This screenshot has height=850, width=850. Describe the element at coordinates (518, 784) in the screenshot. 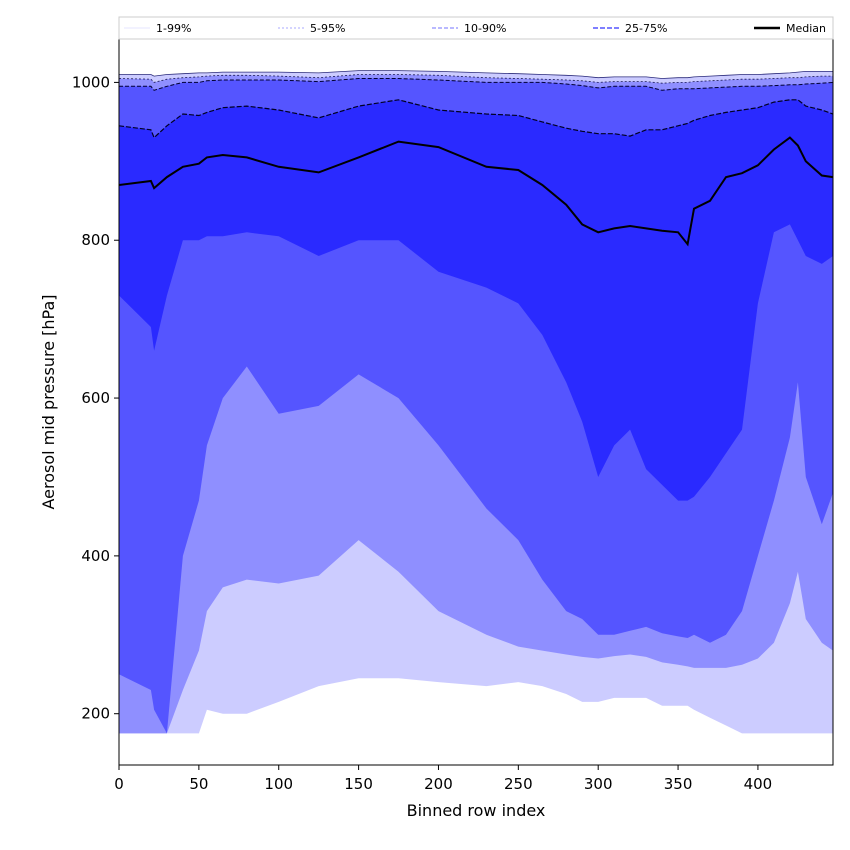

I see `x-tick-label: 250` at that location.